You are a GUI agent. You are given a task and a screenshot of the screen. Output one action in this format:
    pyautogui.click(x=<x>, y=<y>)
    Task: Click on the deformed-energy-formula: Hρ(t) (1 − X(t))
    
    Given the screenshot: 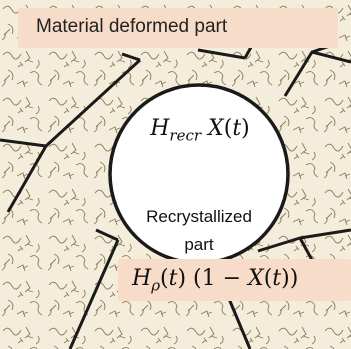 What is the action you would take?
    pyautogui.click(x=215, y=280)
    